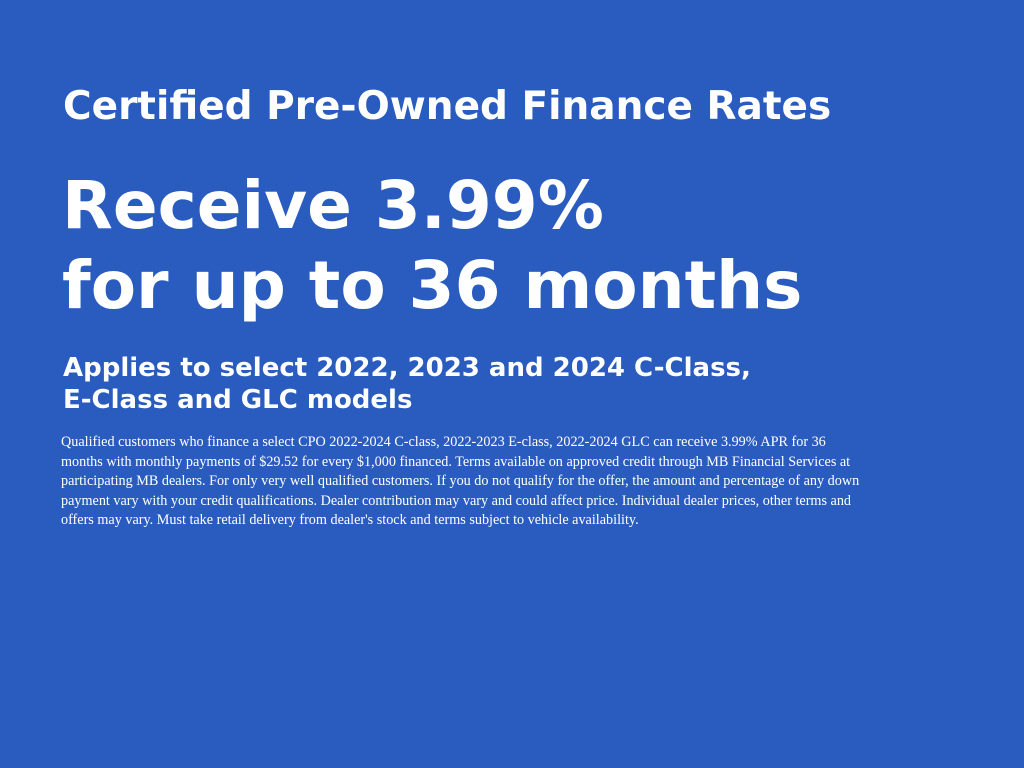 The width and height of the screenshot is (1024, 768). Describe the element at coordinates (333, 205) in the screenshot. I see `headline-line-1: Receive 3.99%` at that location.